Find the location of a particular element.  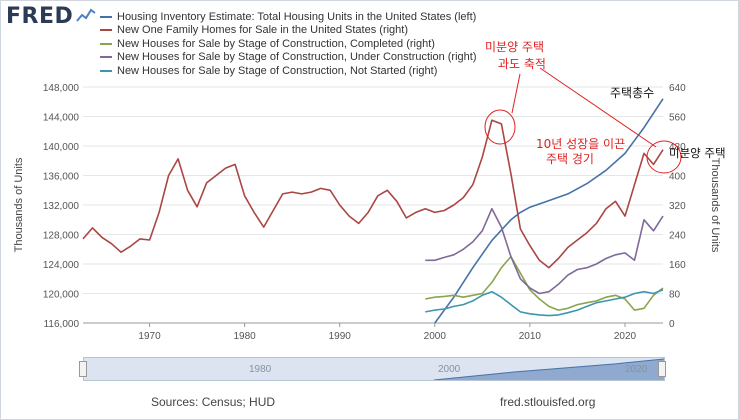

annotation-right-circle is located at coordinates (664, 157).